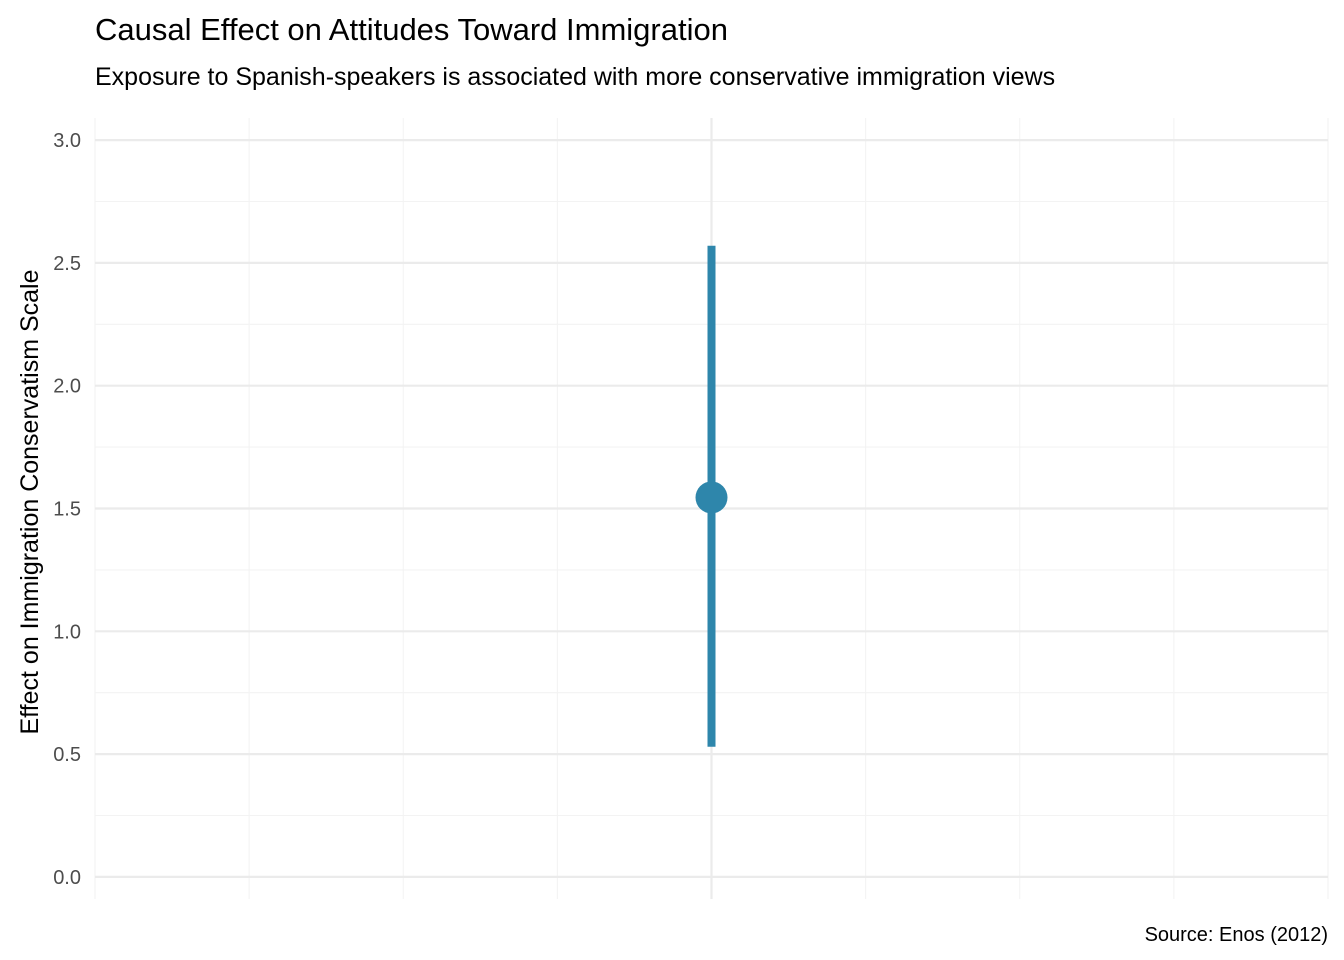  I want to click on plot-marks, so click(711, 496).